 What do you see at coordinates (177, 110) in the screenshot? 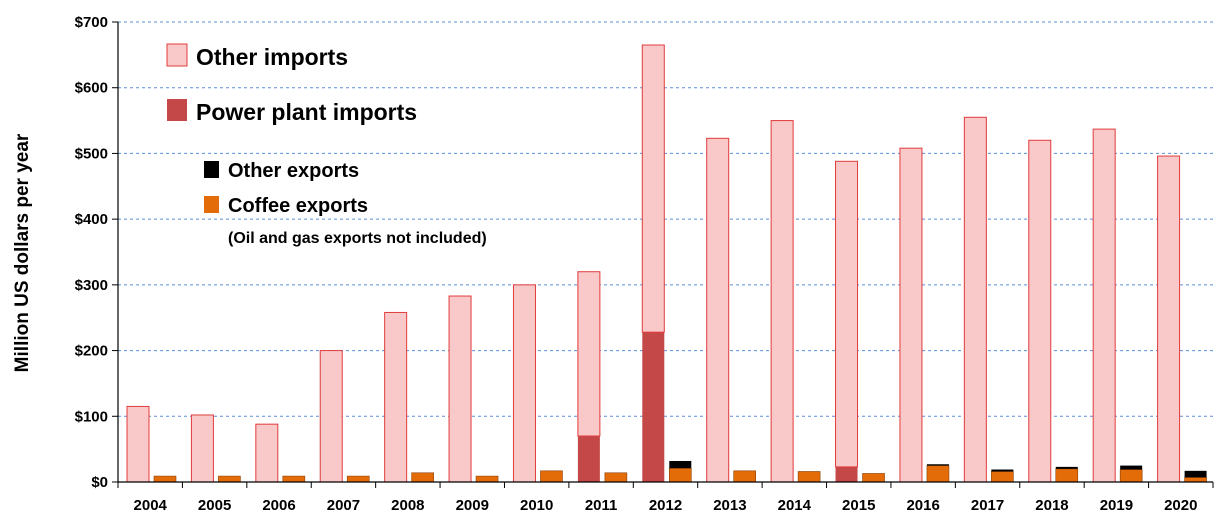
I see `legend-swatch-power-plant-imports` at bounding box center [177, 110].